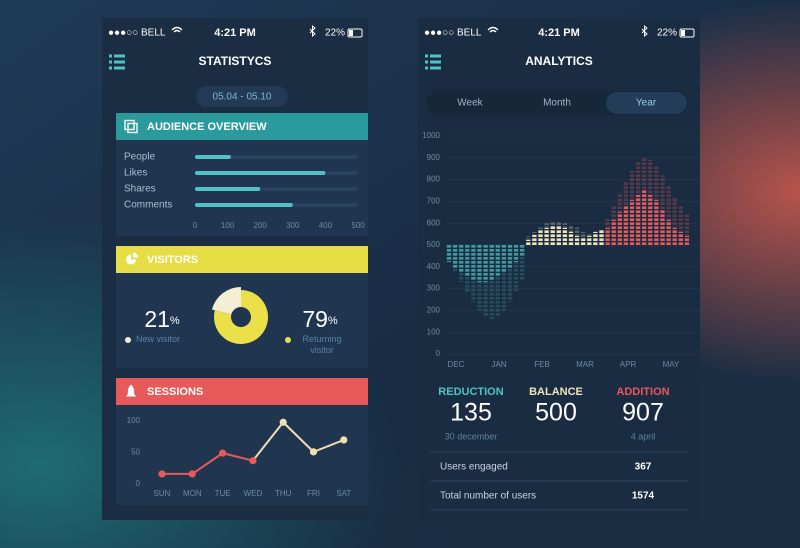 The width and height of the screenshot is (800, 548). What do you see at coordinates (195, 225) in the screenshot?
I see `x-tick-label: 0` at bounding box center [195, 225].